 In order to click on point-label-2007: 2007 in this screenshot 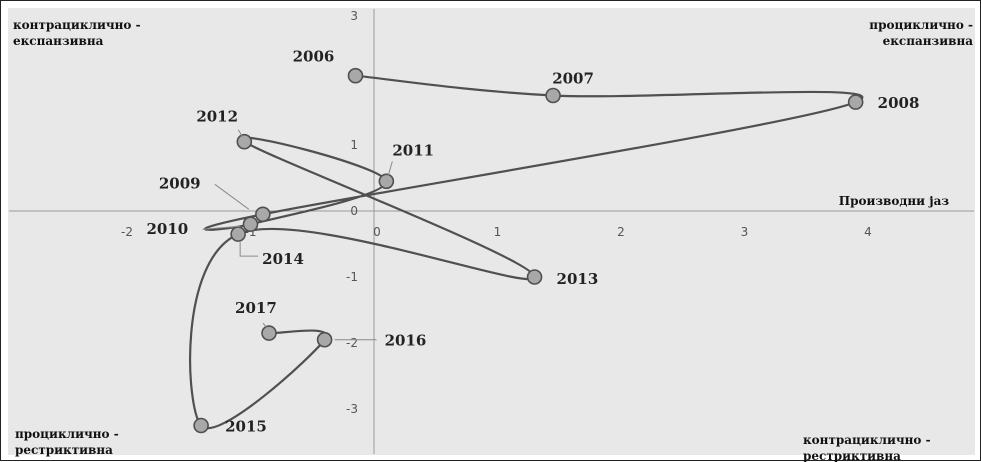, I will do `click(573, 79)`.